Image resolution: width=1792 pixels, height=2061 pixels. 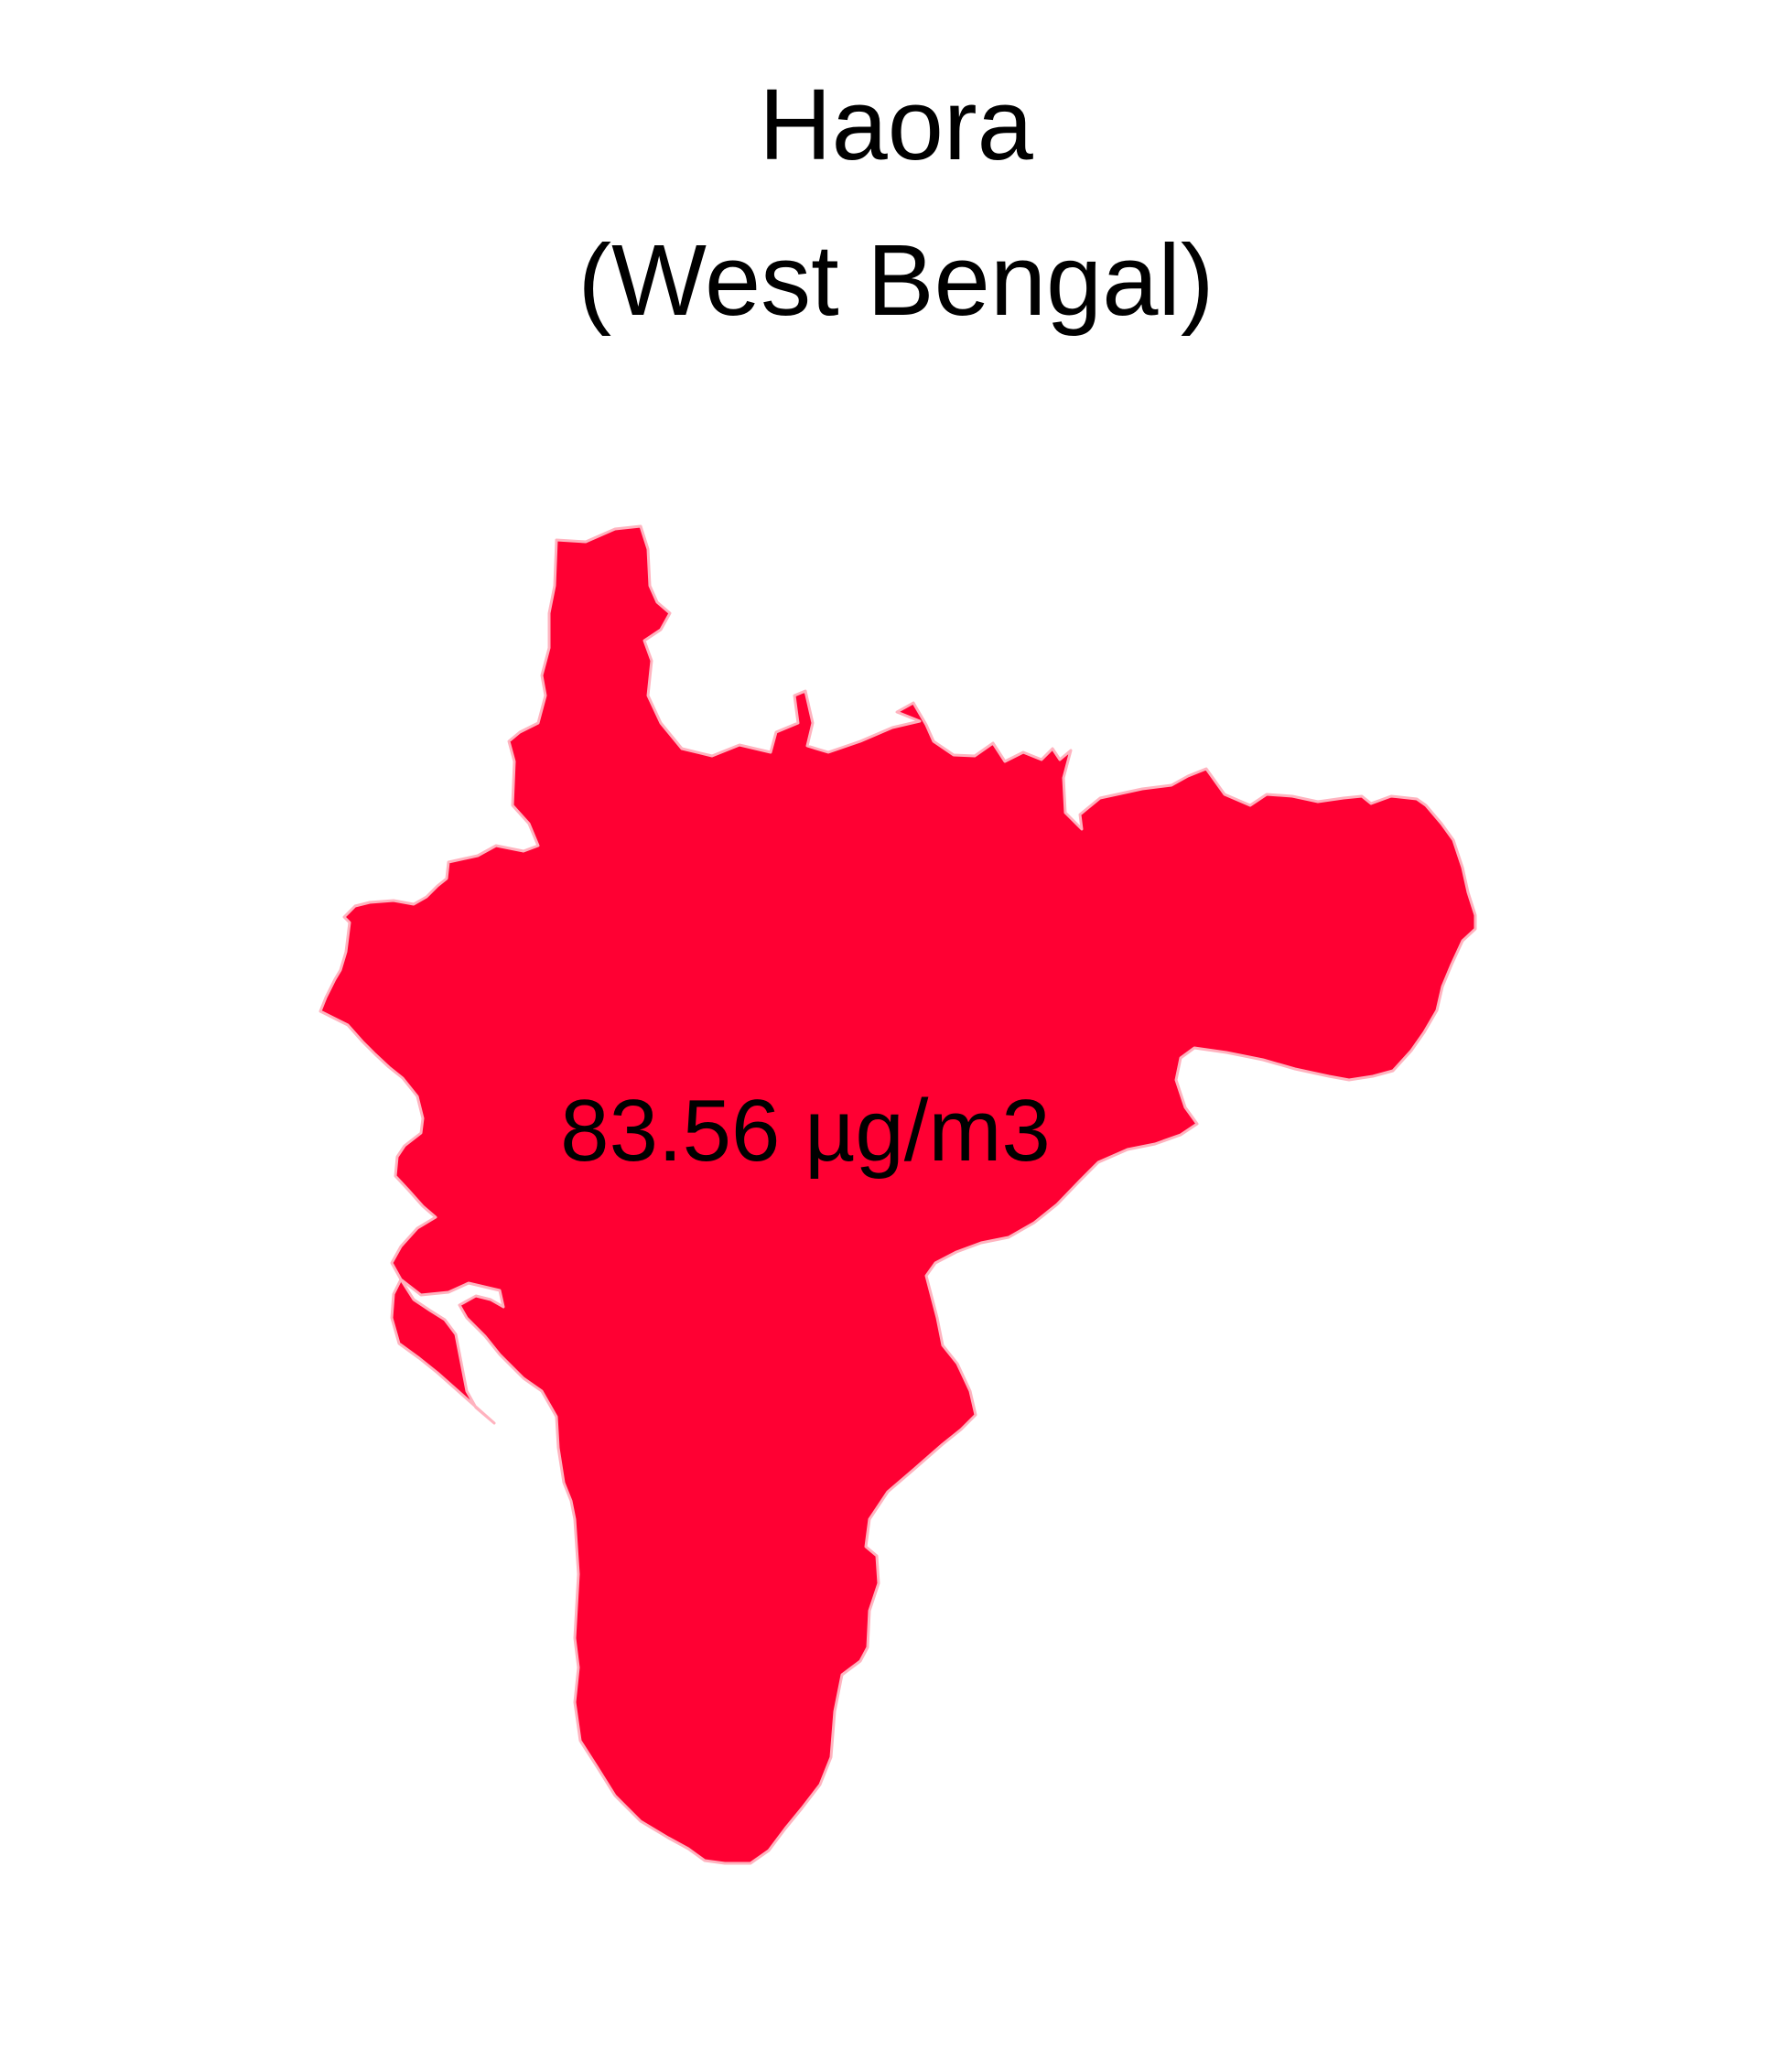 I want to click on map-title: Haora, so click(x=896, y=125).